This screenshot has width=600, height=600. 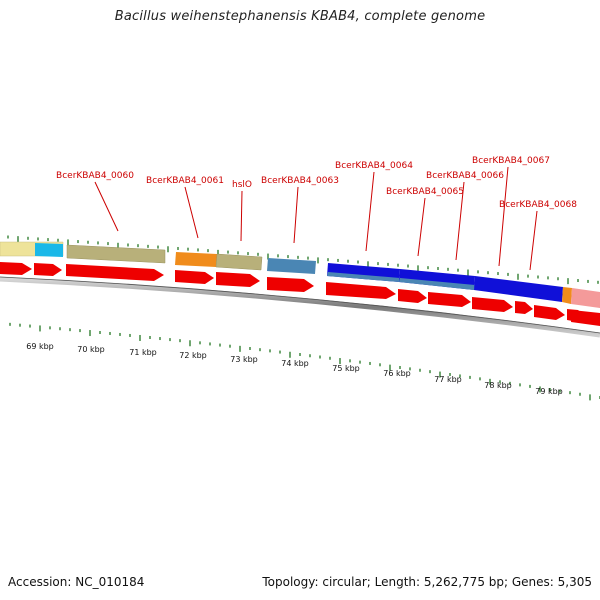 What do you see at coordinates (511, 161) in the screenshot?
I see `gene-label: BcerKBAB4_0067` at bounding box center [511, 161].